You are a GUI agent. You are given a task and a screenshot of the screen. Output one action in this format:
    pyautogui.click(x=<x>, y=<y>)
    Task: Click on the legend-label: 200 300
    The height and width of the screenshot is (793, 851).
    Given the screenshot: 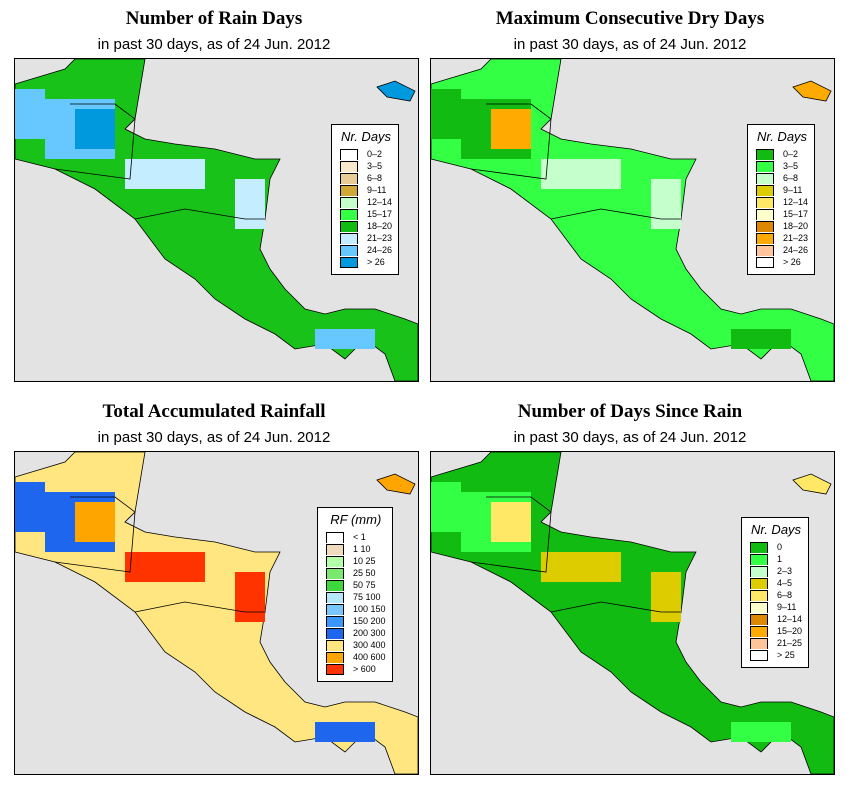 What is the action you would take?
    pyautogui.click(x=369, y=633)
    